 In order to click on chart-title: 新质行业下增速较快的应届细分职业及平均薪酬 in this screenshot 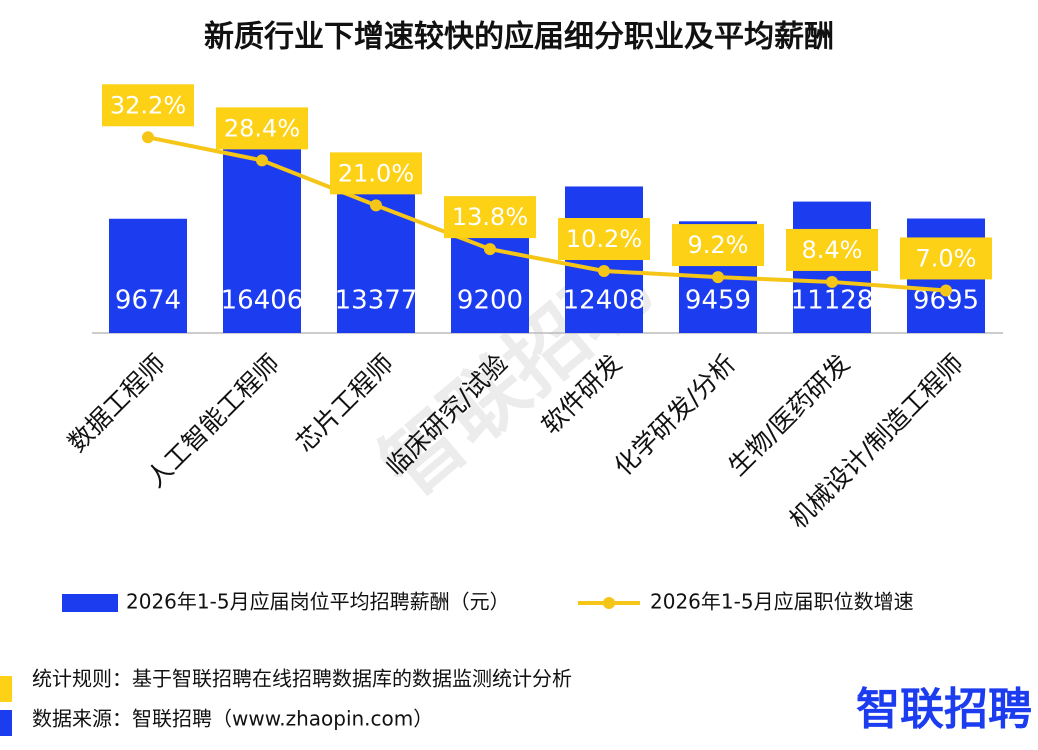, I will do `click(519, 37)`.